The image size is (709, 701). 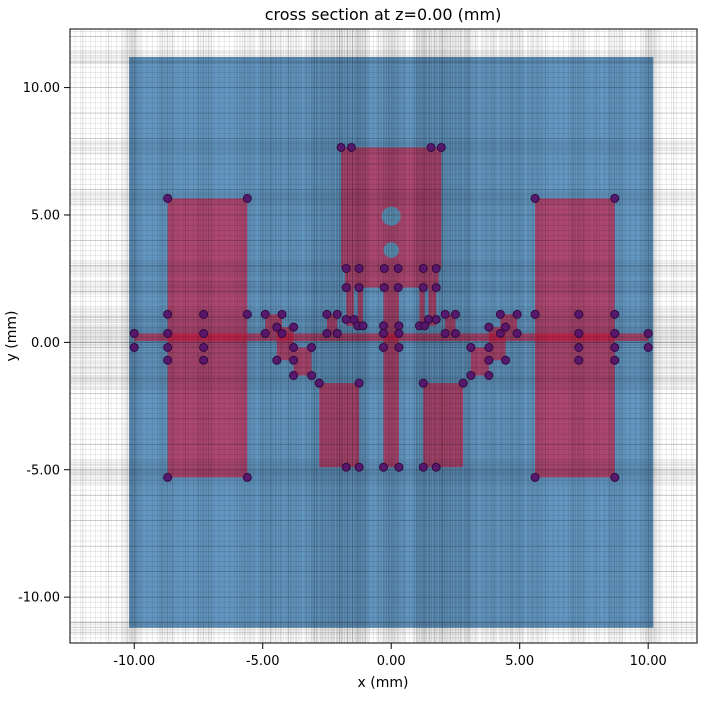 I want to click on chart-title: cross section at z=0.00 (mm), so click(x=383, y=14).